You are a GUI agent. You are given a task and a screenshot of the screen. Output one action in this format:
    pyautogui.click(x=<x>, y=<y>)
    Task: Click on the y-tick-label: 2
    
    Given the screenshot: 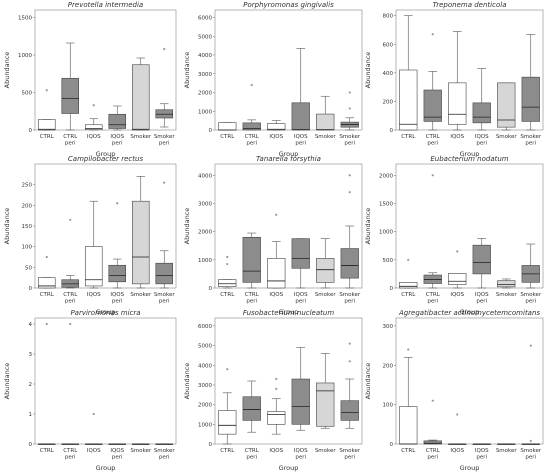 What is the action you would take?
    pyautogui.click(x=31, y=385)
    